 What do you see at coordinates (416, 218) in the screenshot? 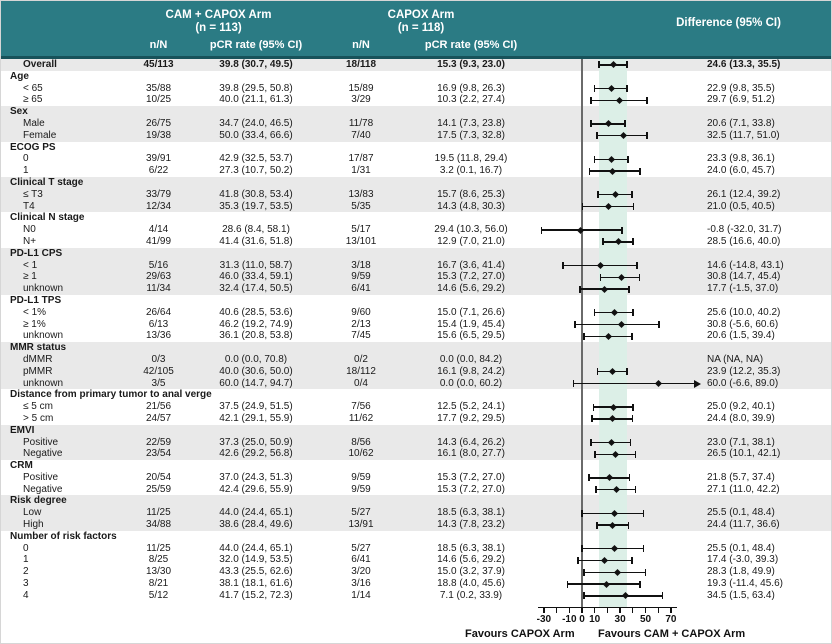
I see `table-row: Clinical N stage` at bounding box center [416, 218].